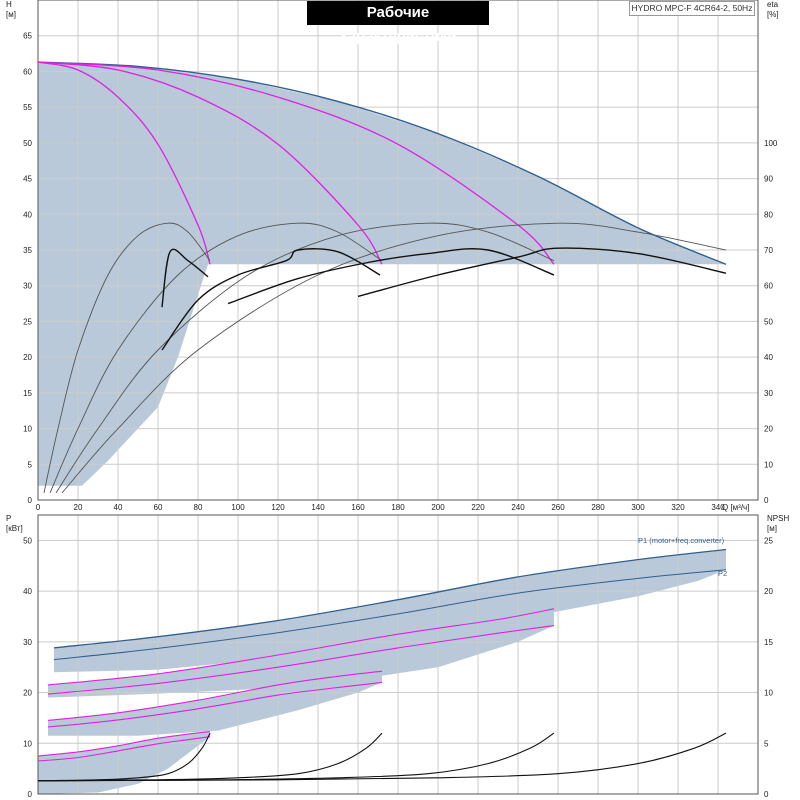  Describe the element at coordinates (766, 743) in the screenshot. I see `power-ytick-right: 5` at that location.